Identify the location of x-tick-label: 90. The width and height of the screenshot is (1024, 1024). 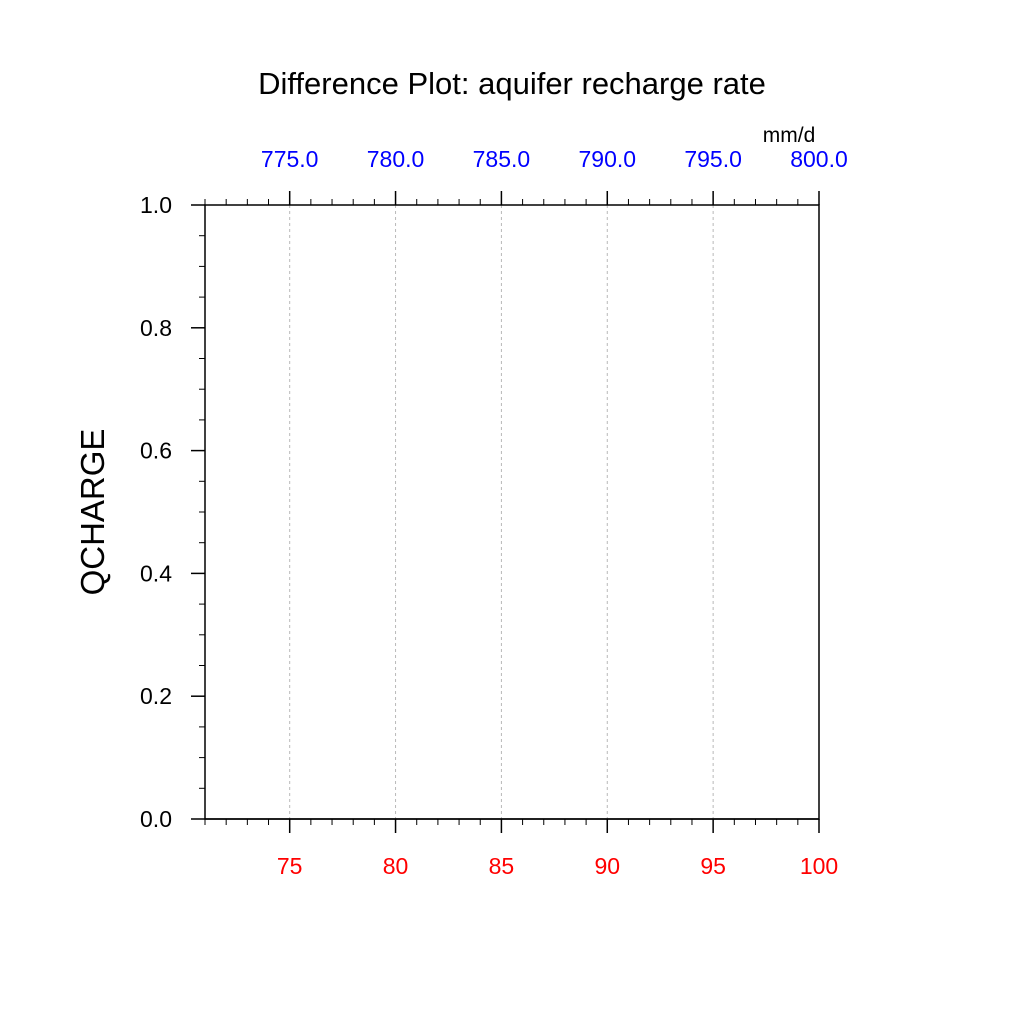
(607, 866).